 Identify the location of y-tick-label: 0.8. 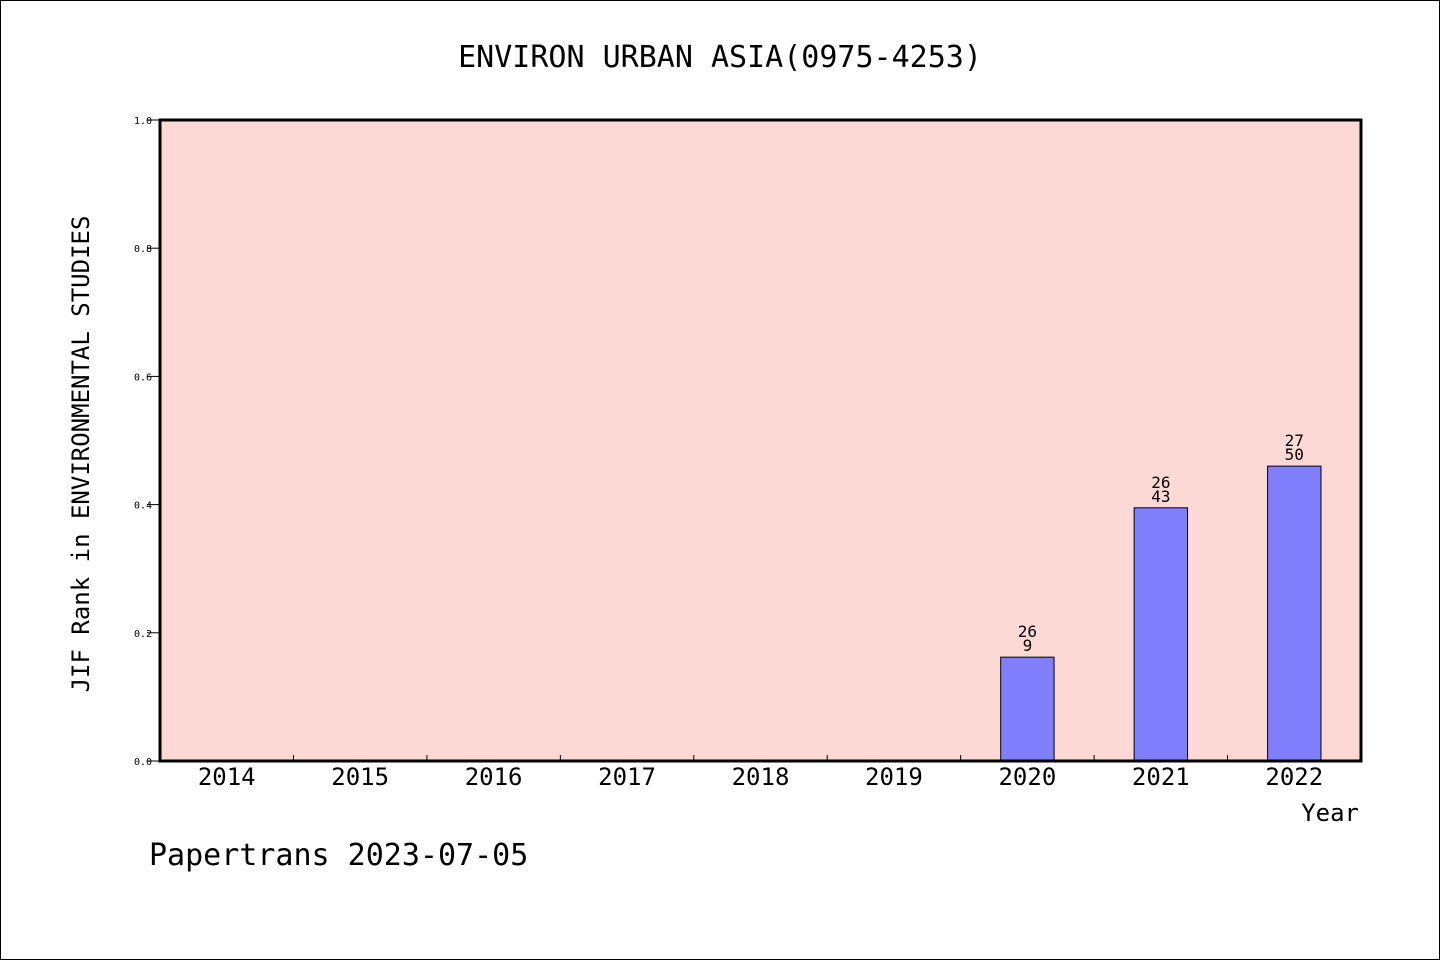
(143, 249).